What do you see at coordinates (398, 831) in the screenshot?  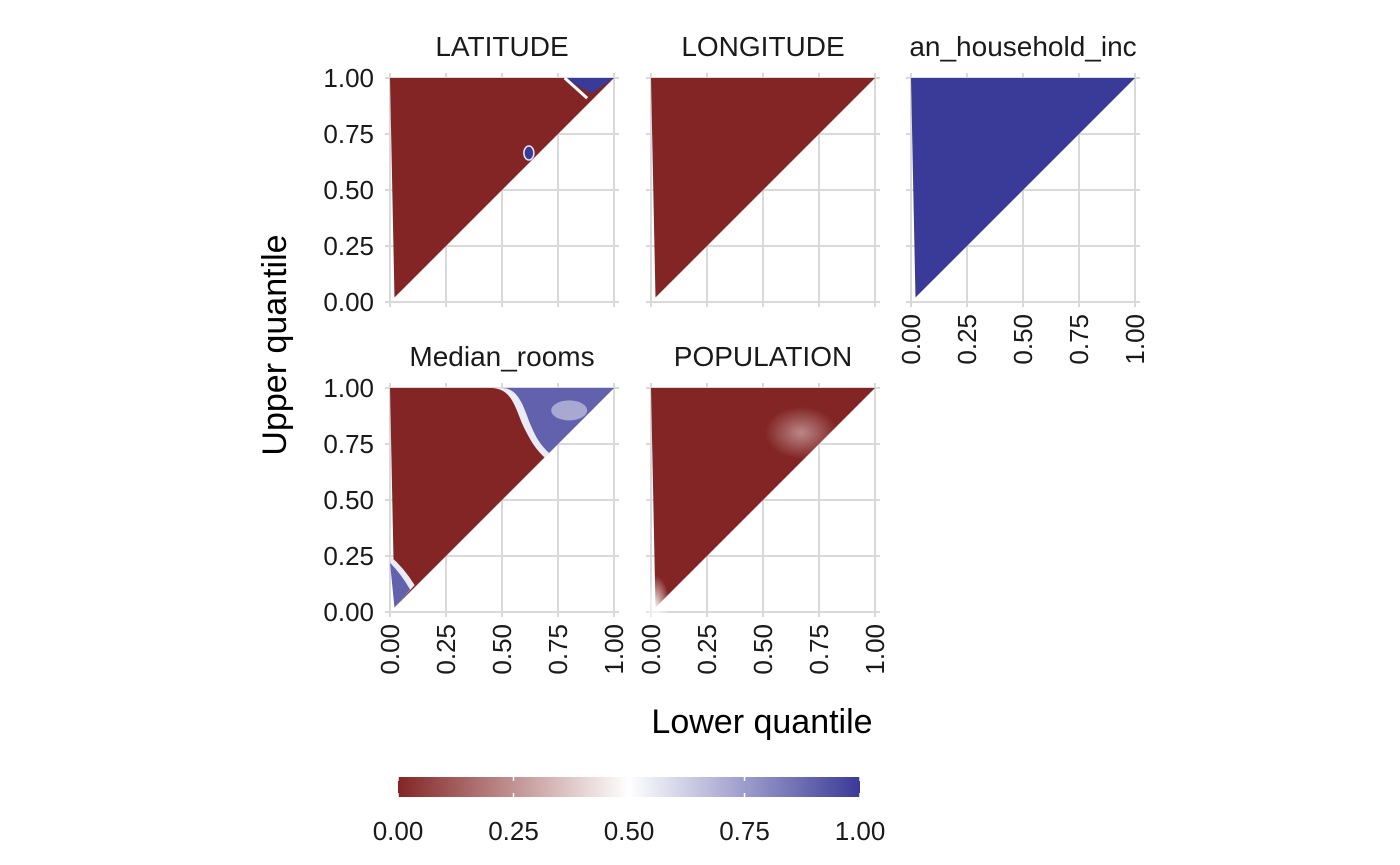 I see `colorbar-tick-label: 0.00` at bounding box center [398, 831].